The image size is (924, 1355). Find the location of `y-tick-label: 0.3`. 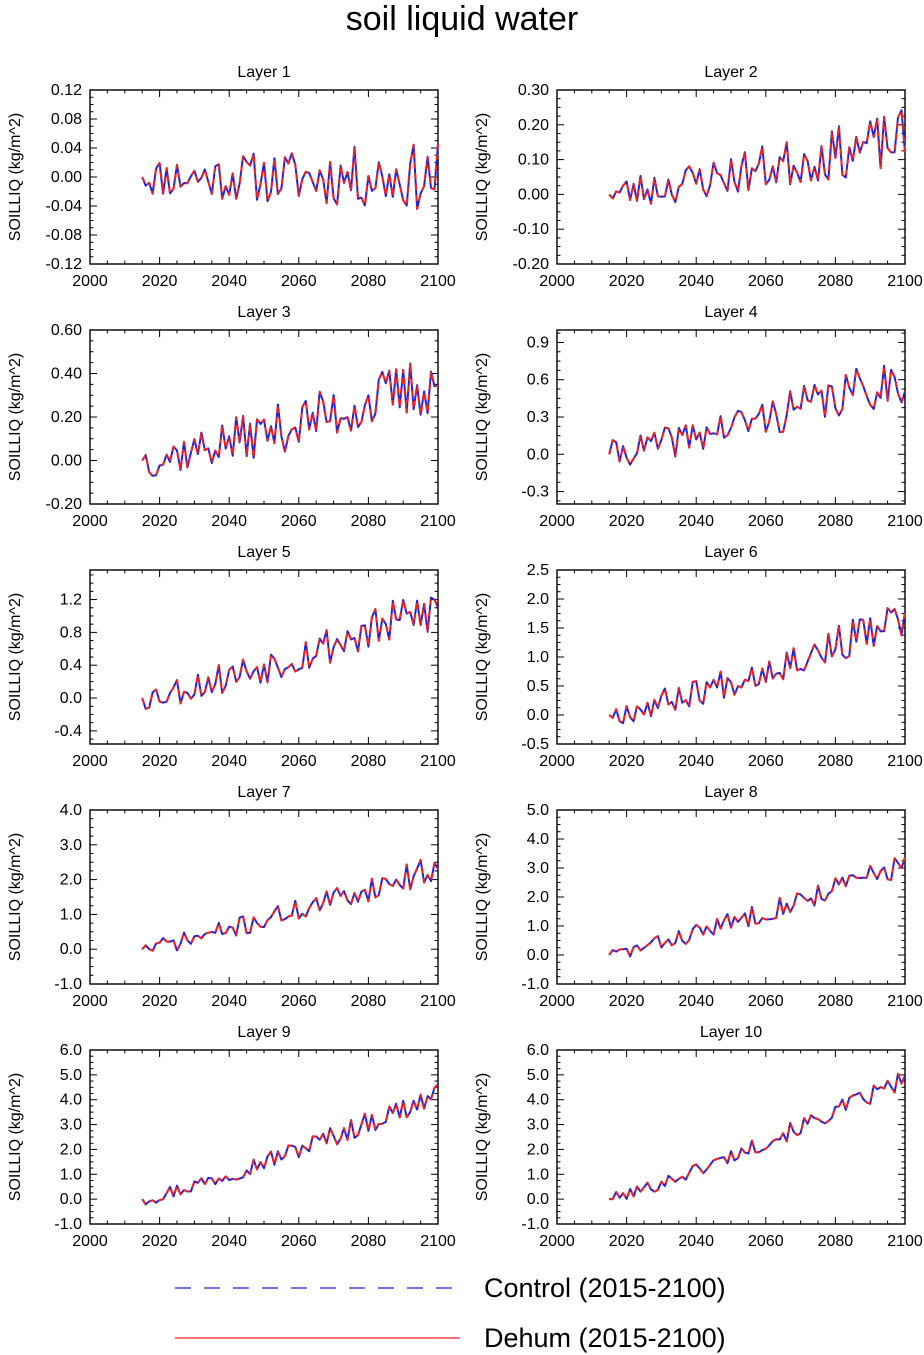

y-tick-label: 0.3 is located at coordinates (538, 417).